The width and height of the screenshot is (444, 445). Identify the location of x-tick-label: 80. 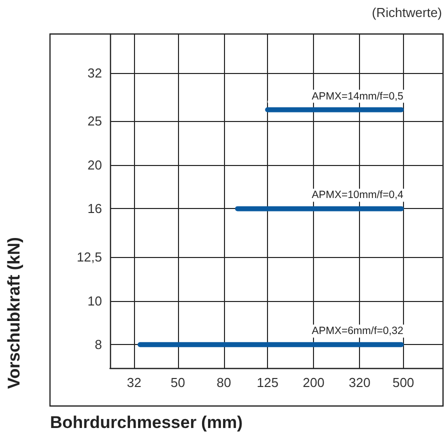
(224, 382).